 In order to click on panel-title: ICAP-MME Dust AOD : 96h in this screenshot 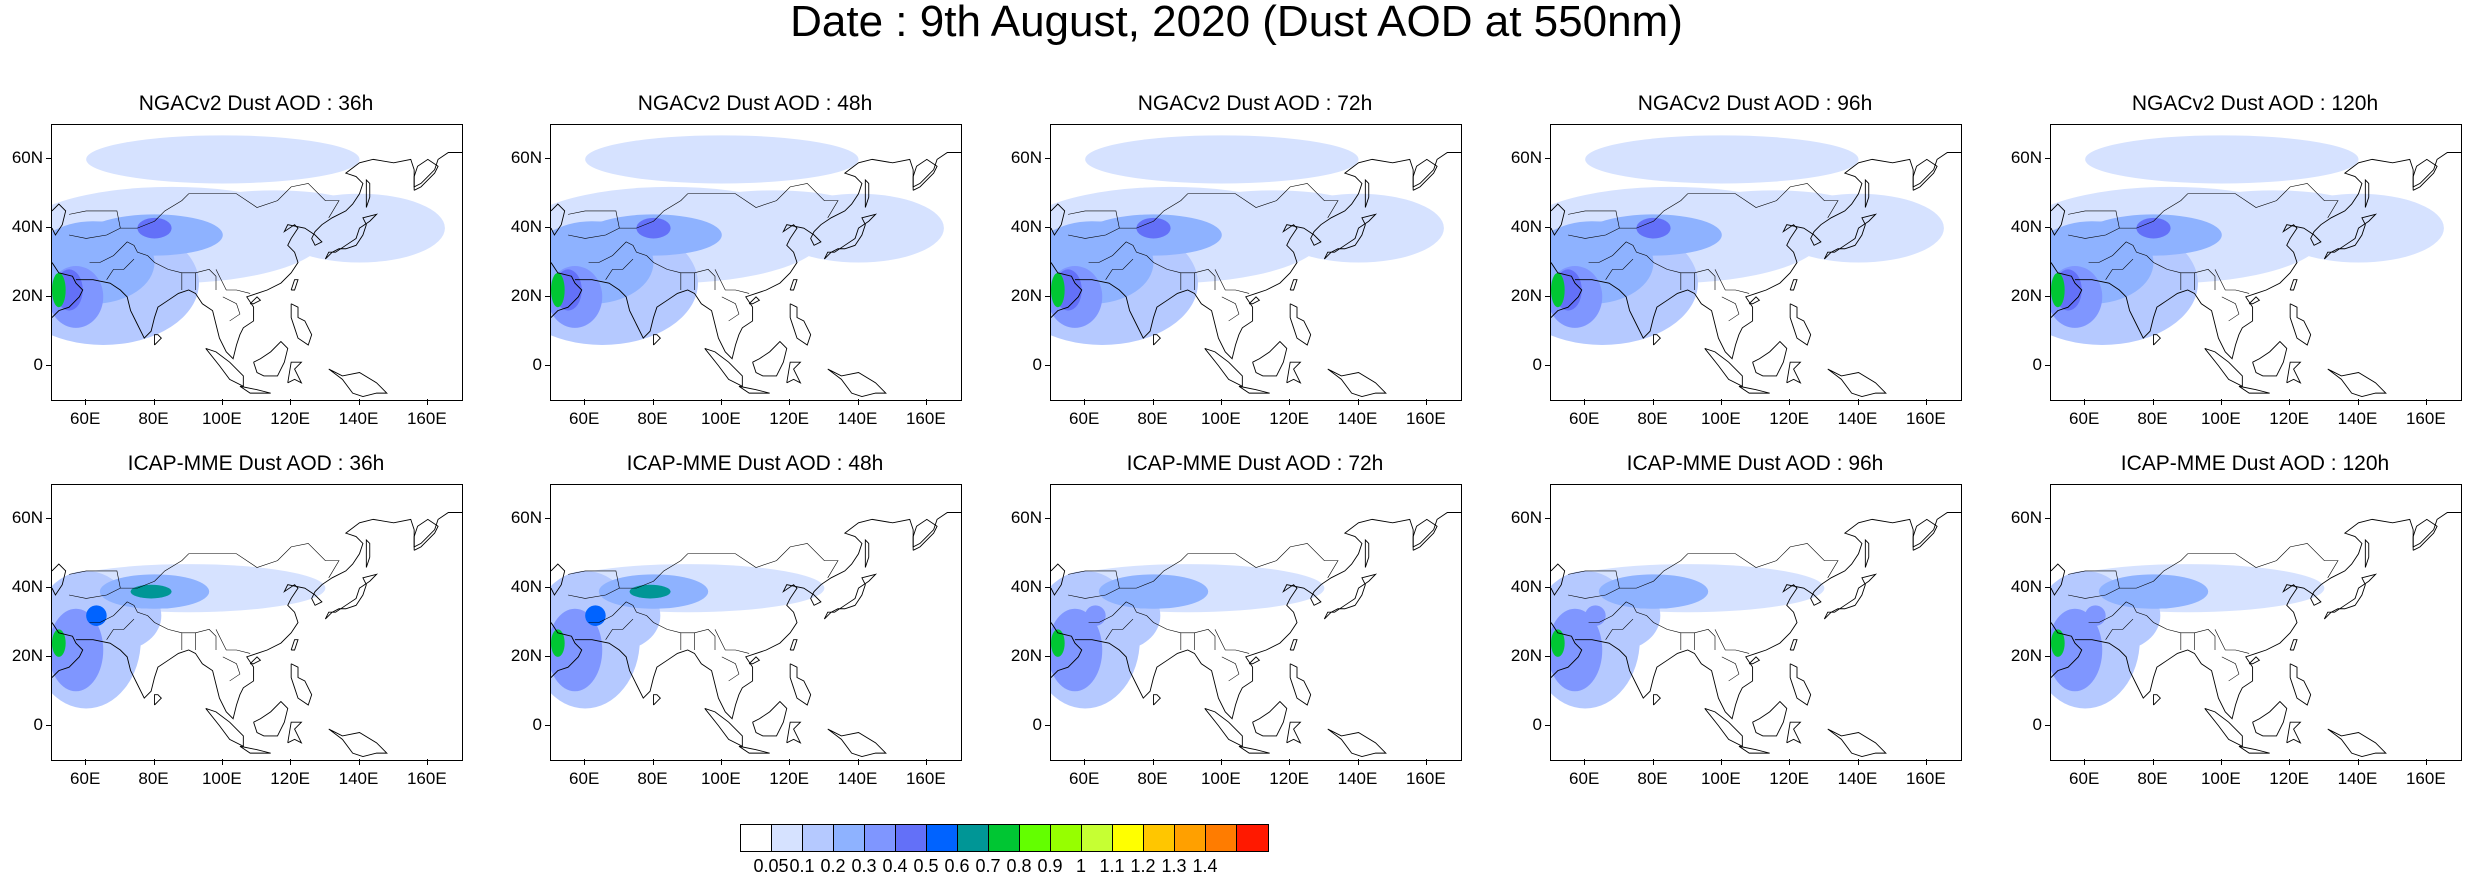, I will do `click(1755, 463)`.